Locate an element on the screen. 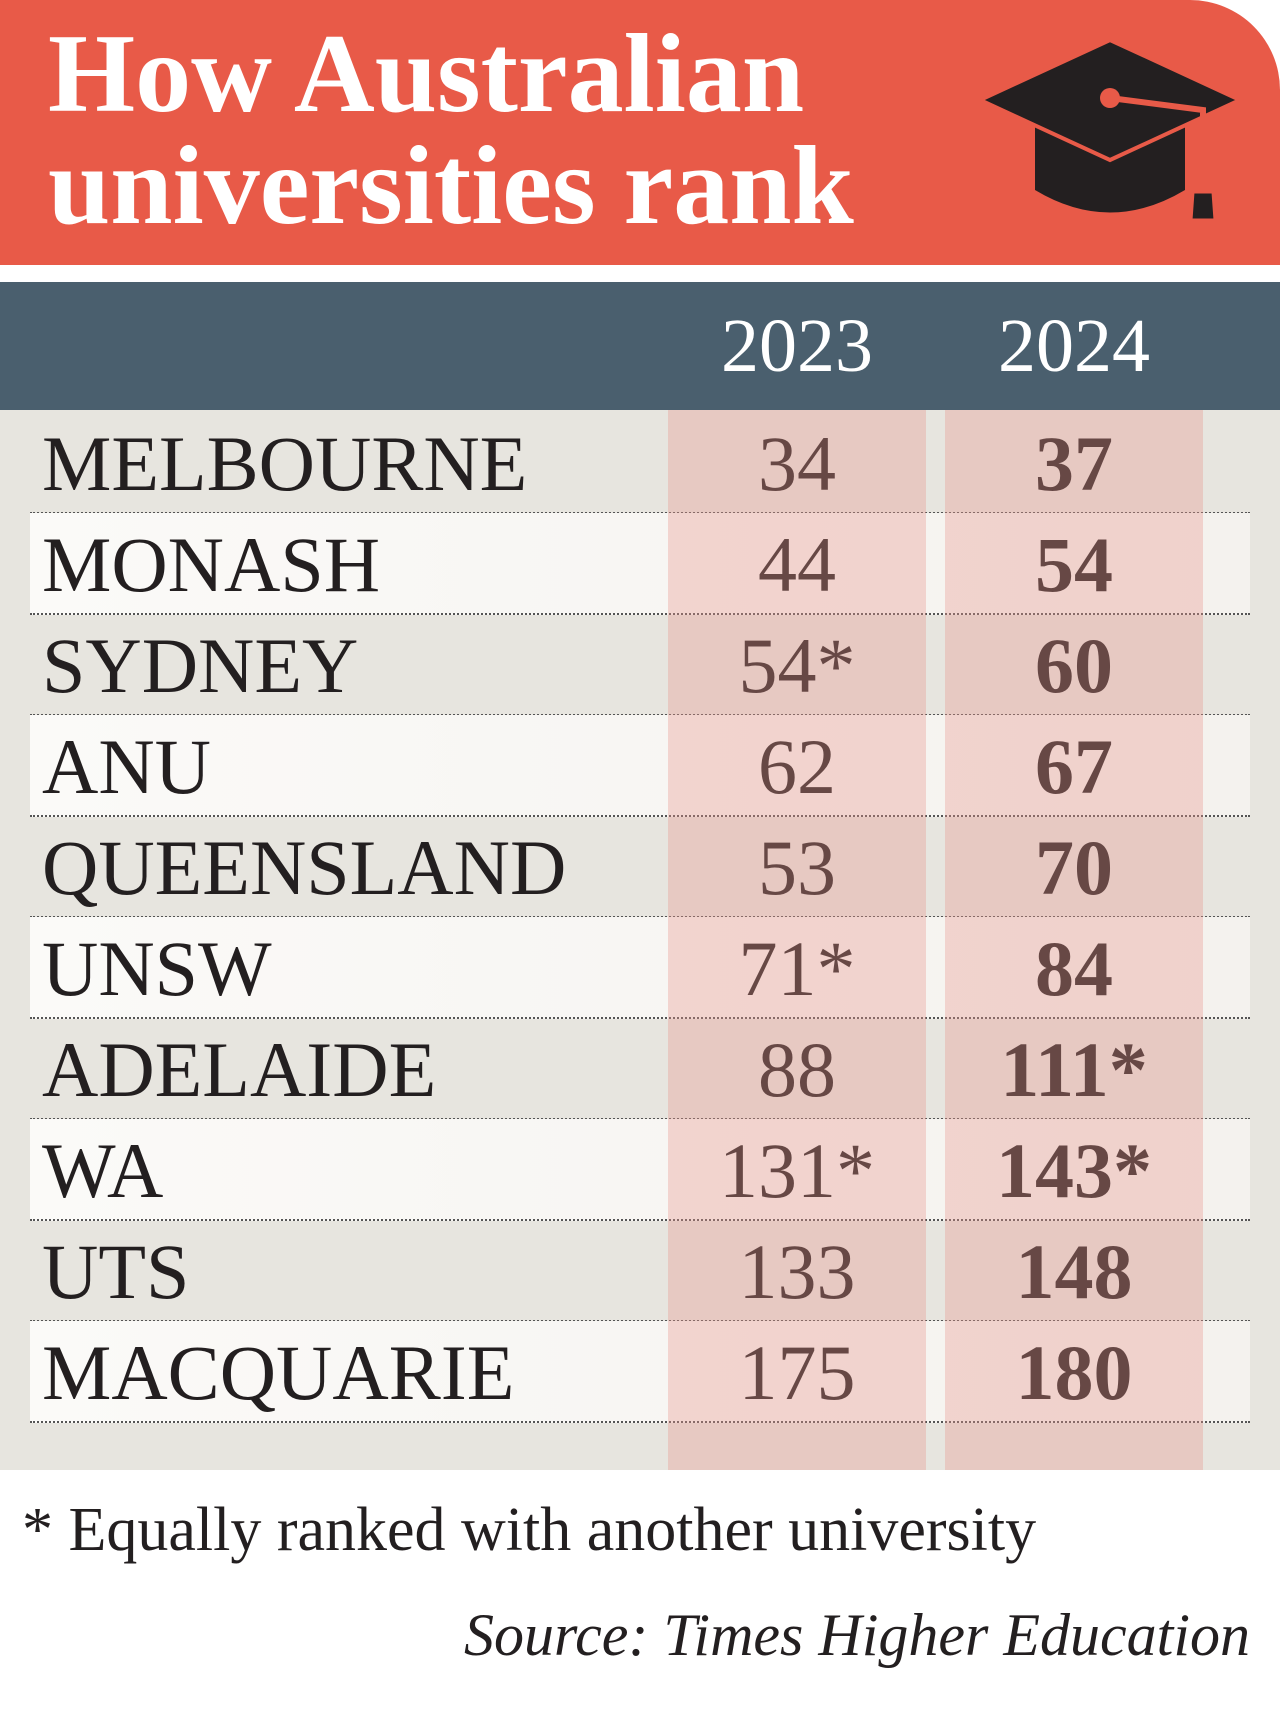 Image resolution: width=1280 pixels, height=1712 pixels. rank-2023: 88 is located at coordinates (797, 1069).